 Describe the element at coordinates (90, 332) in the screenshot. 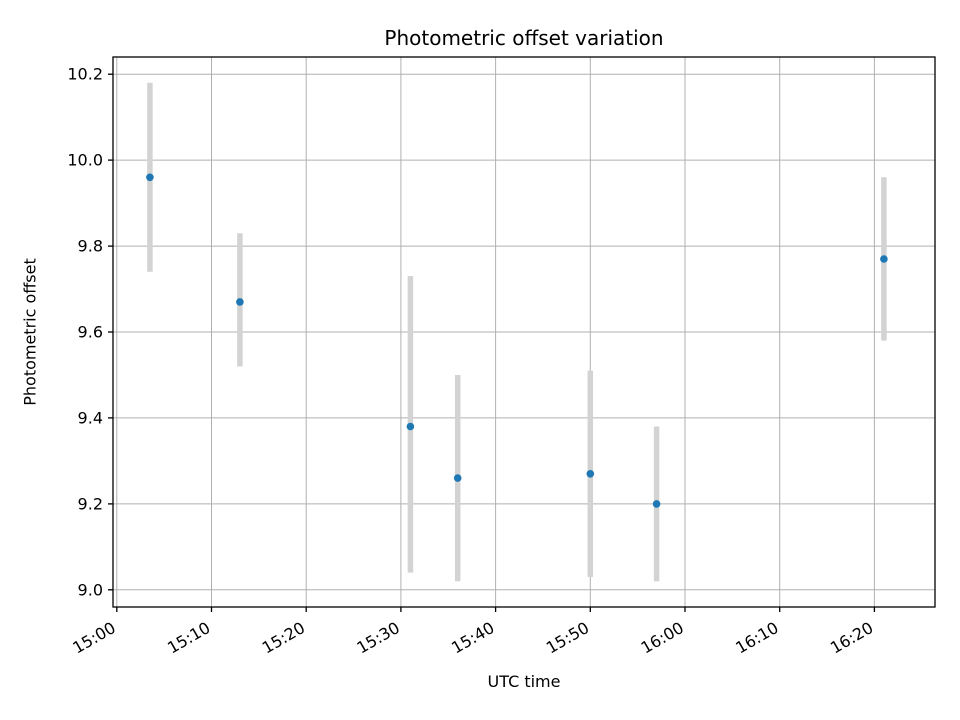

I see `svg-text: 9.6` at that location.